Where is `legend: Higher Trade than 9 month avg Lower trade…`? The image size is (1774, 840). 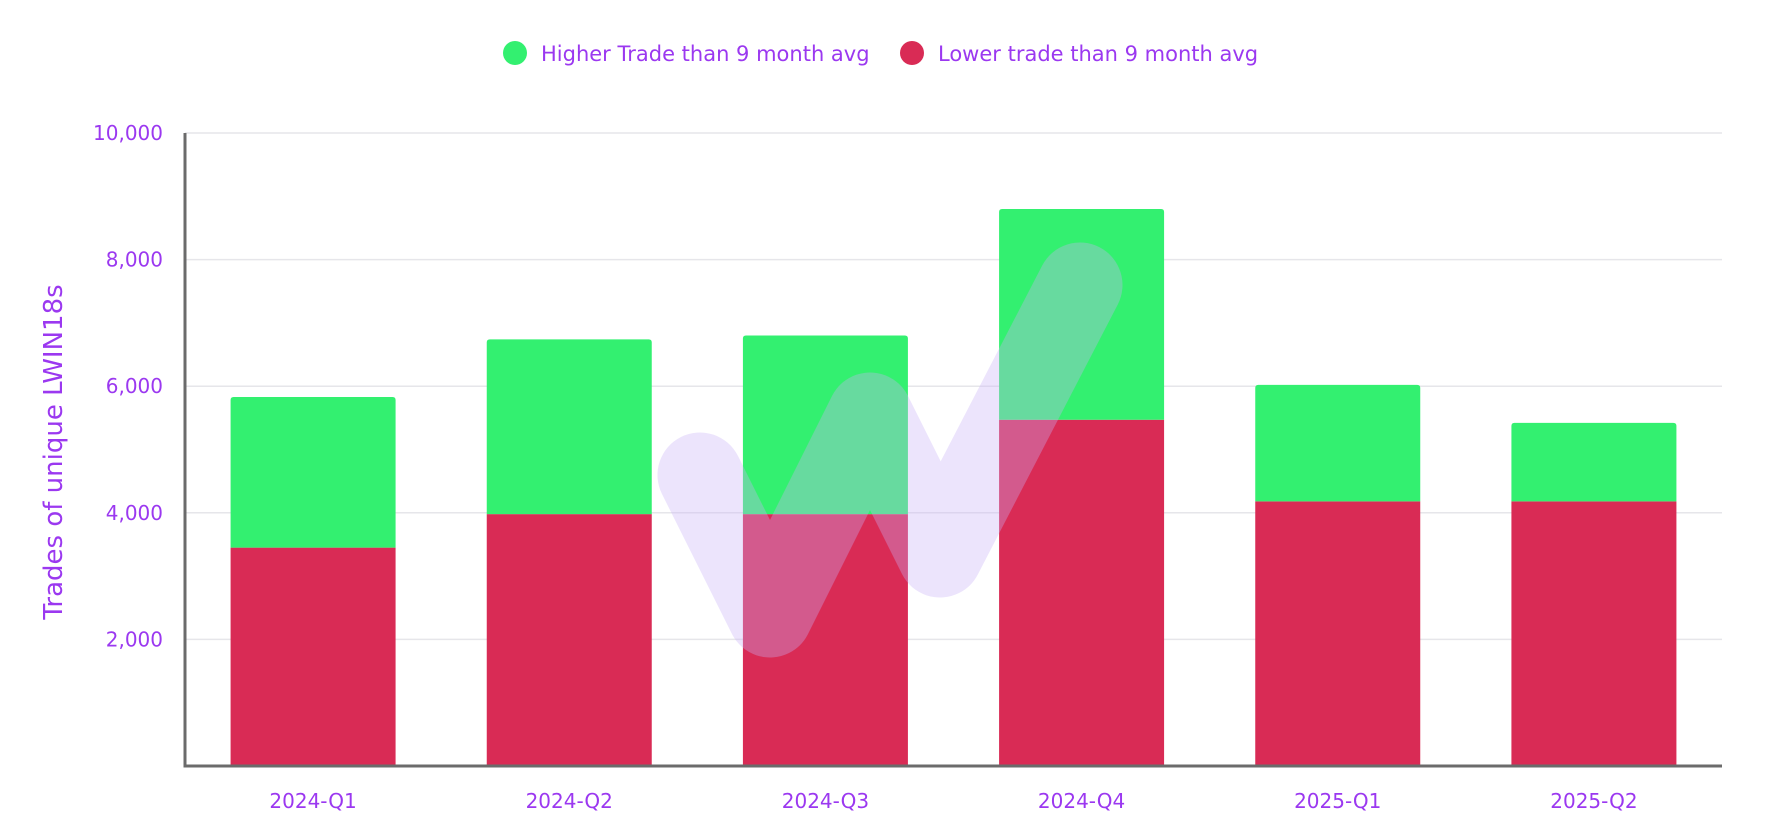
legend: Higher Trade than 9 month avg Lower trade… is located at coordinates (880, 53).